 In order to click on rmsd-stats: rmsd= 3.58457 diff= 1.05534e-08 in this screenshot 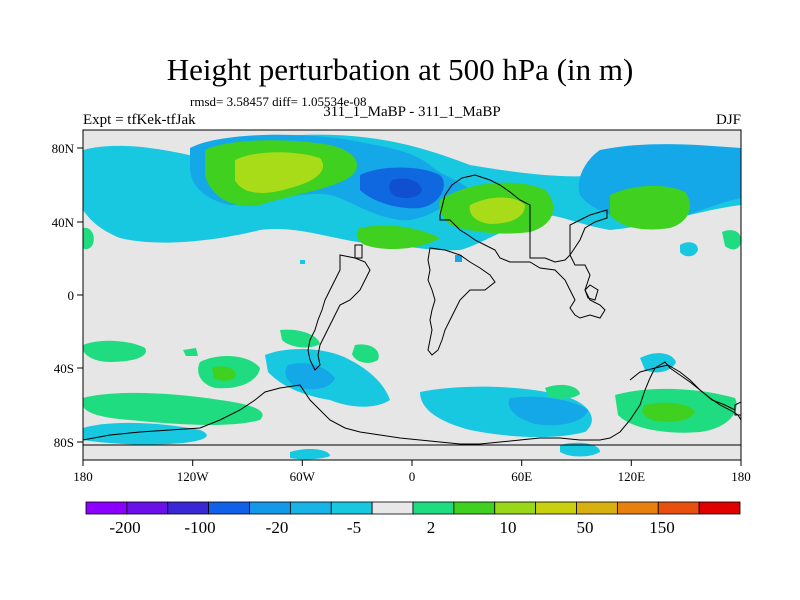, I will do `click(278, 101)`.